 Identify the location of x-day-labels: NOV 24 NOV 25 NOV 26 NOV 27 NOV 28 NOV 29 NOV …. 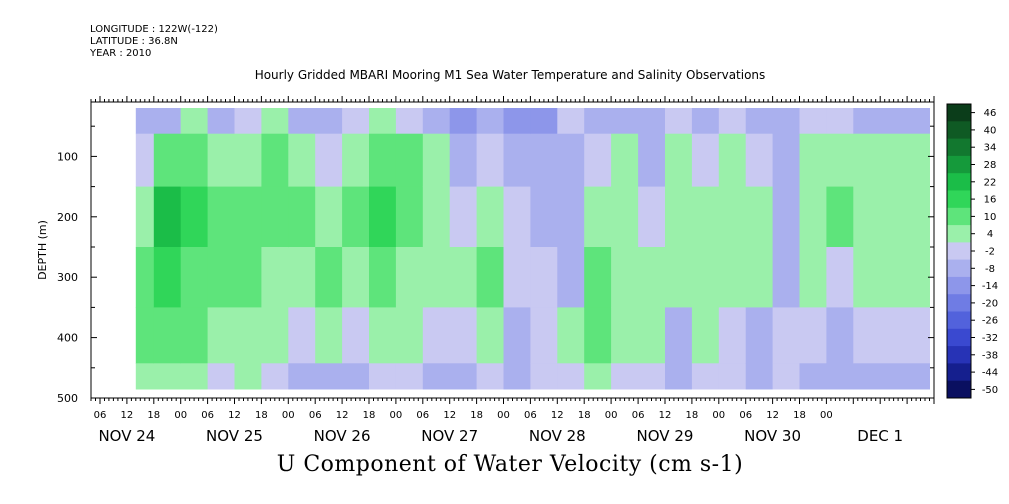
(500, 436).